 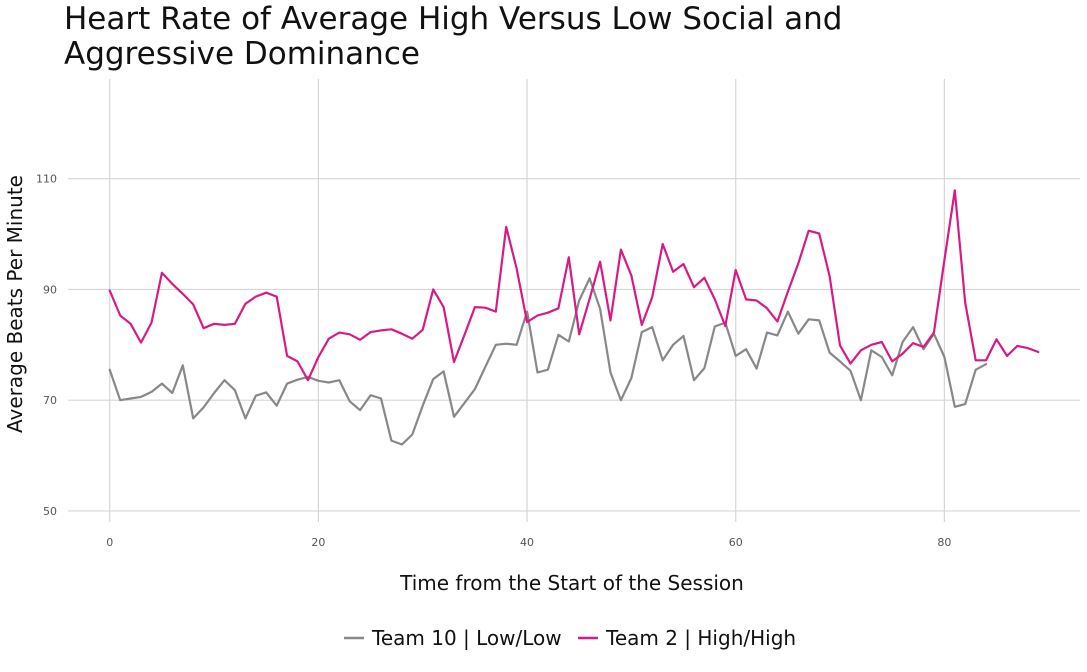 What do you see at coordinates (50, 400) in the screenshot?
I see `y-tick-label: 70` at bounding box center [50, 400].